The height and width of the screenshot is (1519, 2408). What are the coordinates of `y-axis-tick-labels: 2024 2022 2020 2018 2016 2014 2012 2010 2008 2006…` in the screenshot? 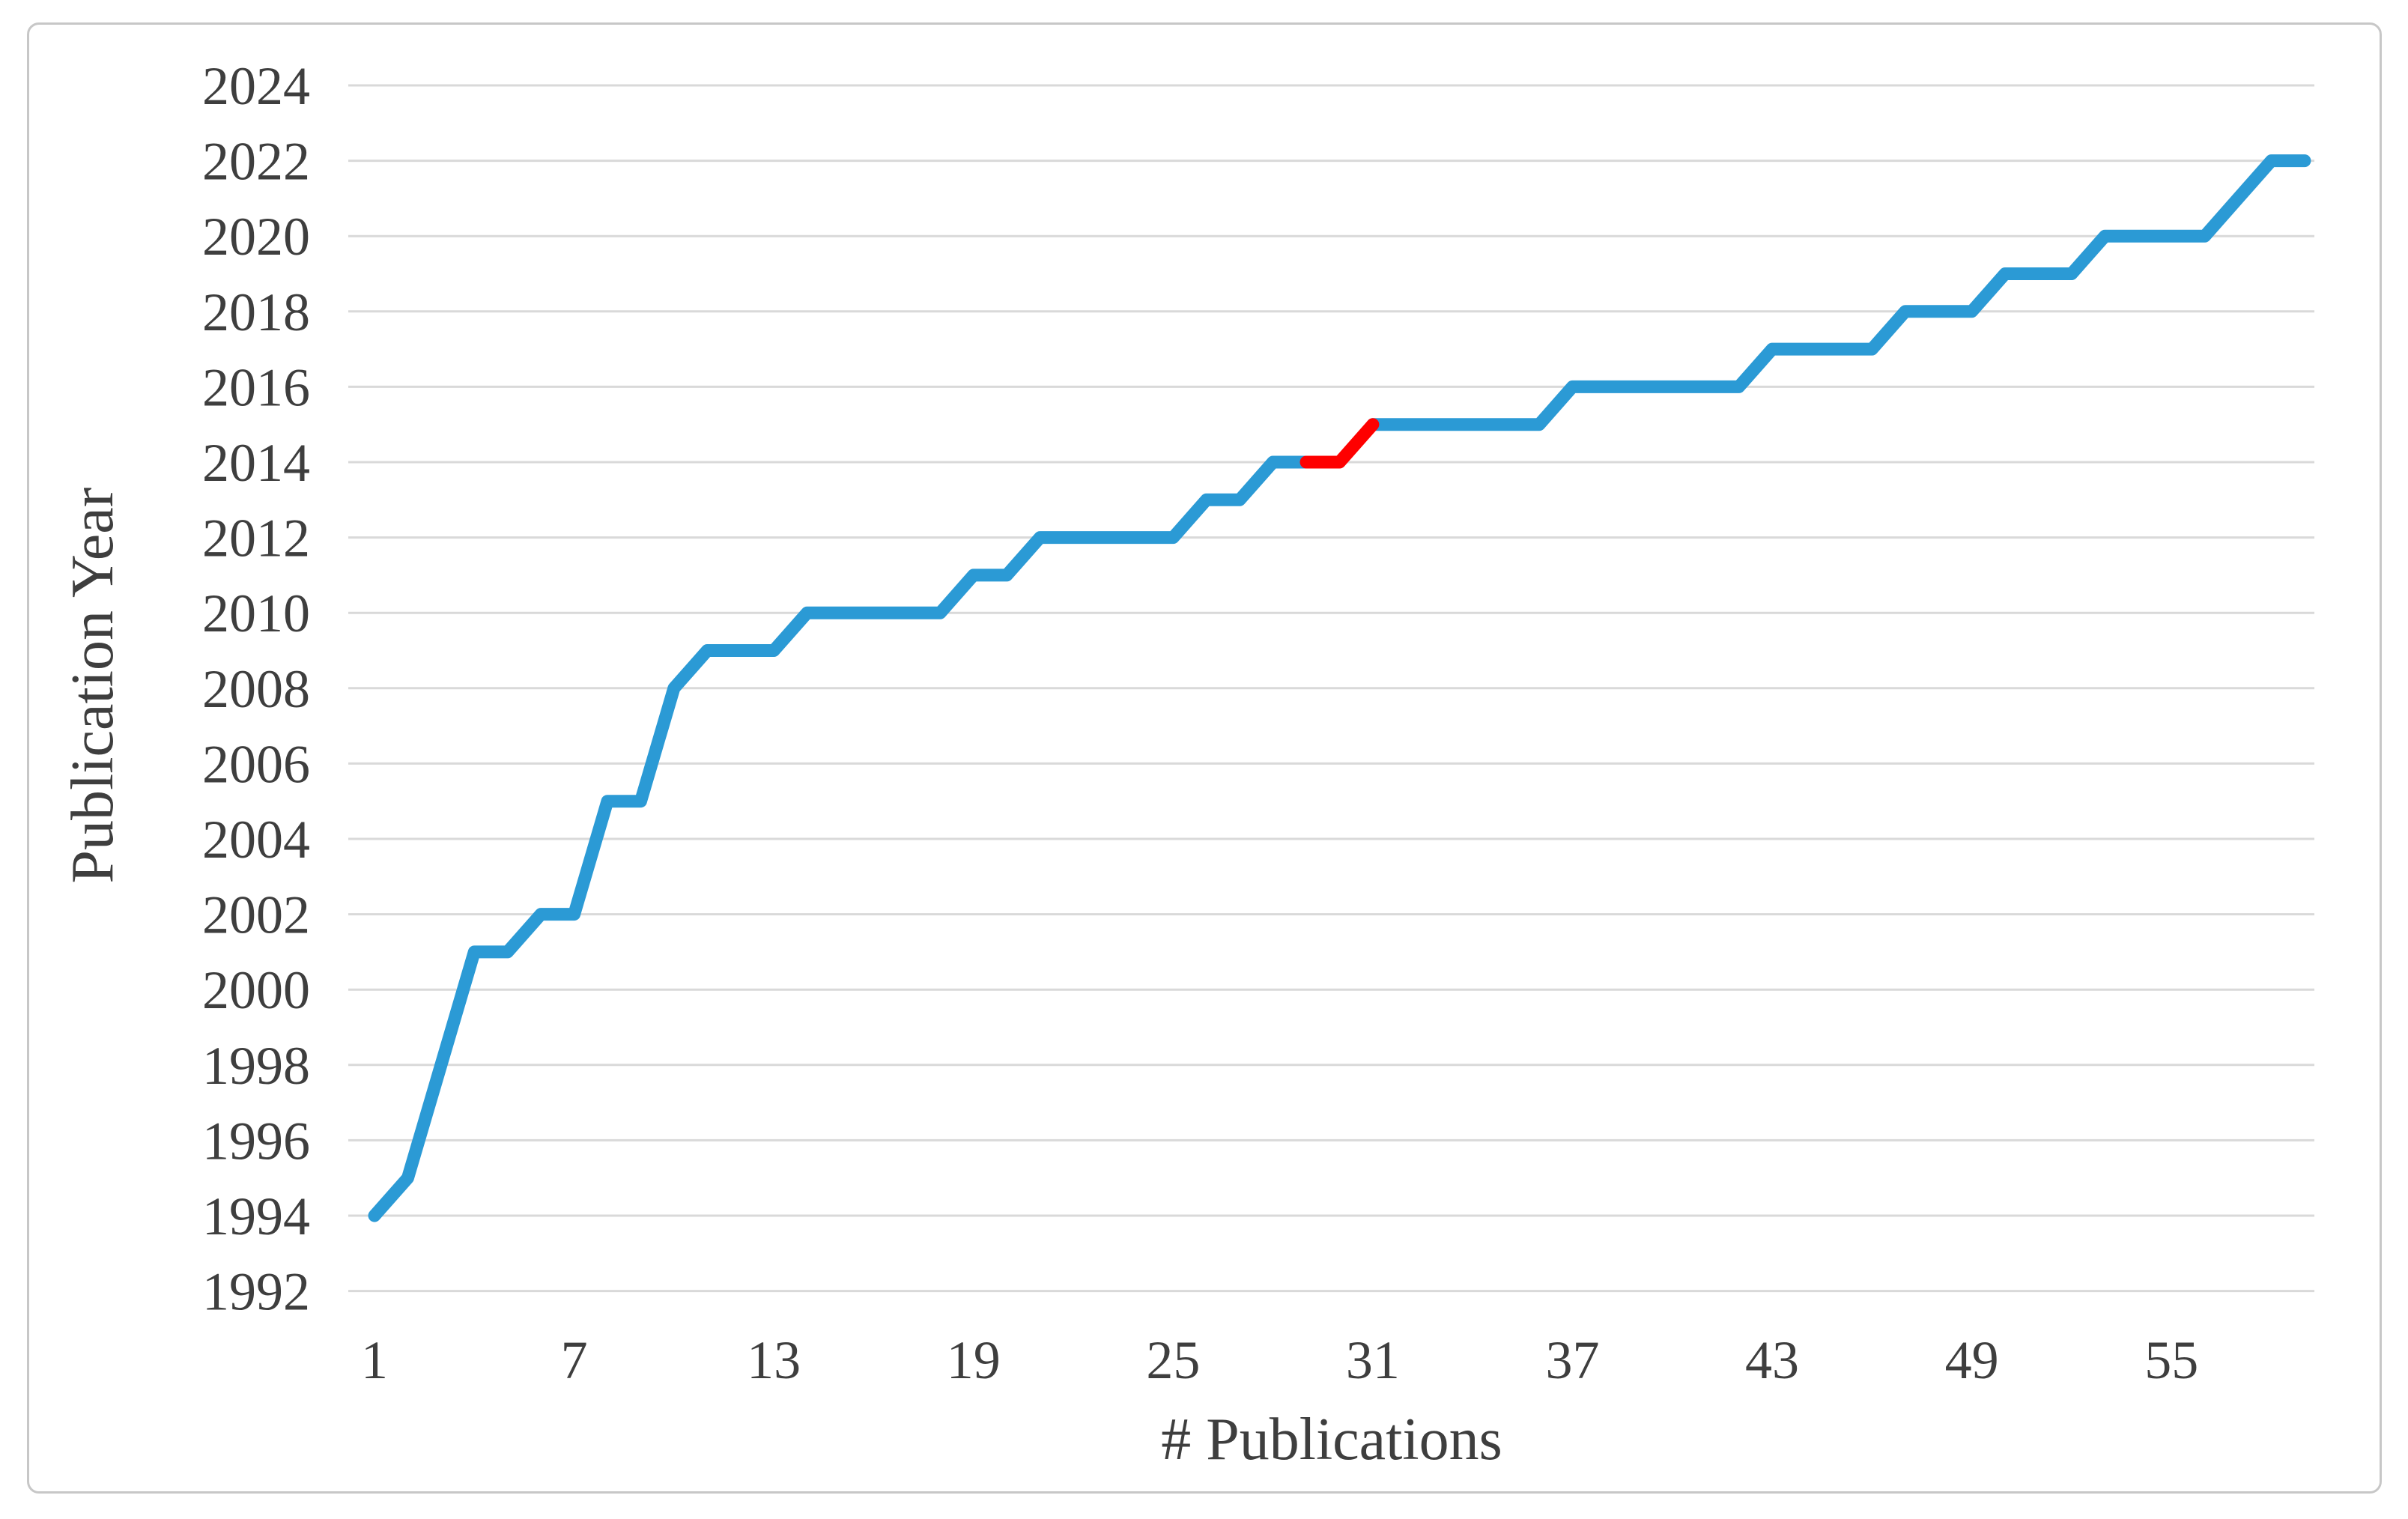 It's located at (256, 689).